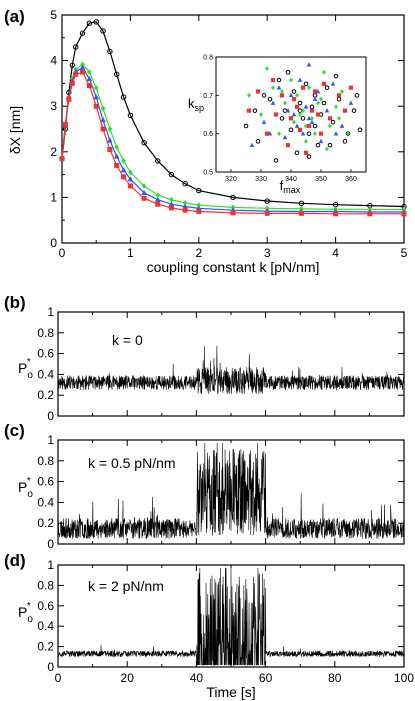 The image size is (415, 701). Describe the element at coordinates (191, 103) in the screenshot. I see `inset-ylabel-main: k` at that location.